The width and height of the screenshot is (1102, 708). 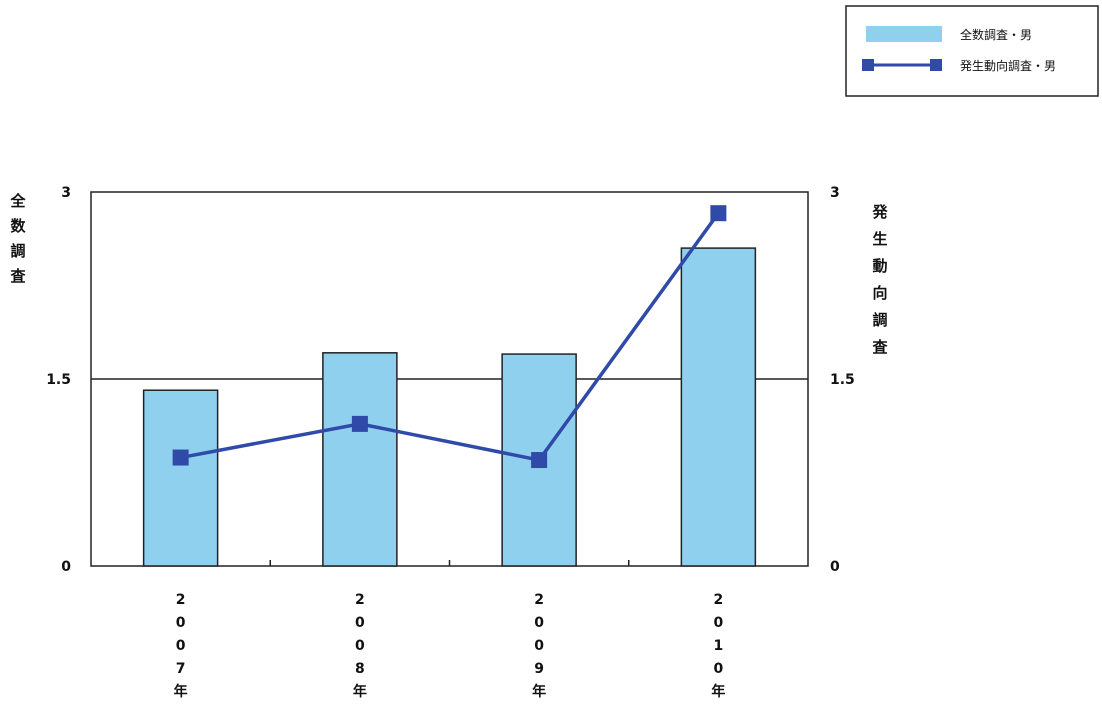 What do you see at coordinates (835, 193) in the screenshot?
I see `y-tick-label-right: 3` at bounding box center [835, 193].